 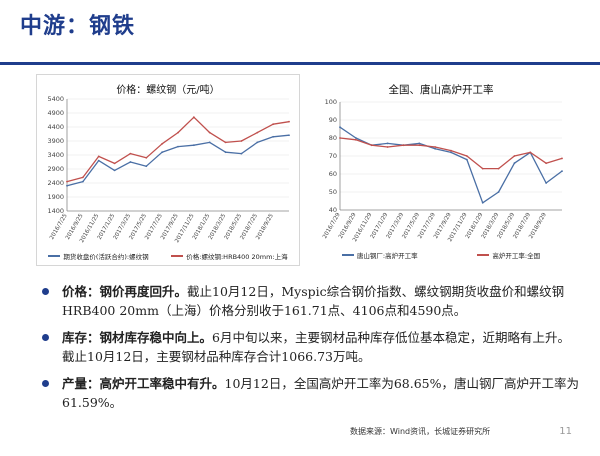 What do you see at coordinates (55, 169) in the screenshot?
I see `y-tick-label: 2900` at bounding box center [55, 169].